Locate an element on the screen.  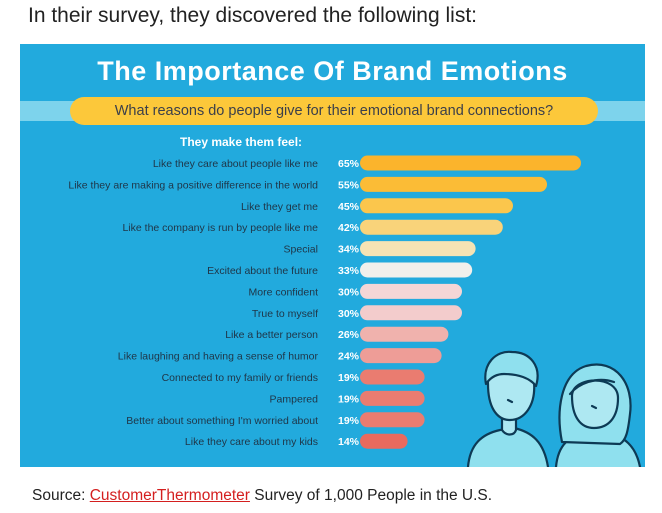
category-label: Special is located at coordinates (301, 250).